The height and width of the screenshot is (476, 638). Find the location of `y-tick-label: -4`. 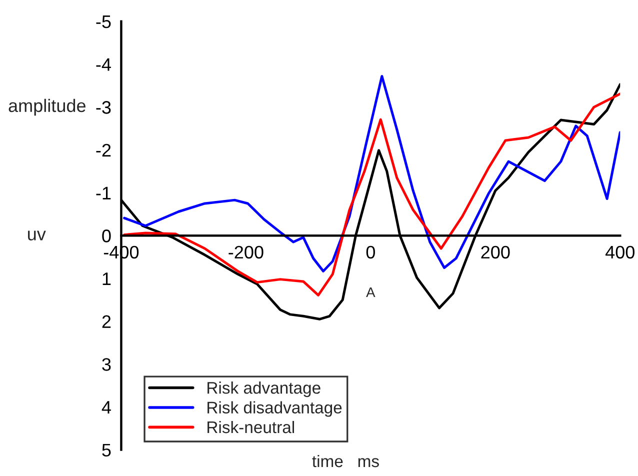

y-tick-label: -4 is located at coordinates (103, 64).